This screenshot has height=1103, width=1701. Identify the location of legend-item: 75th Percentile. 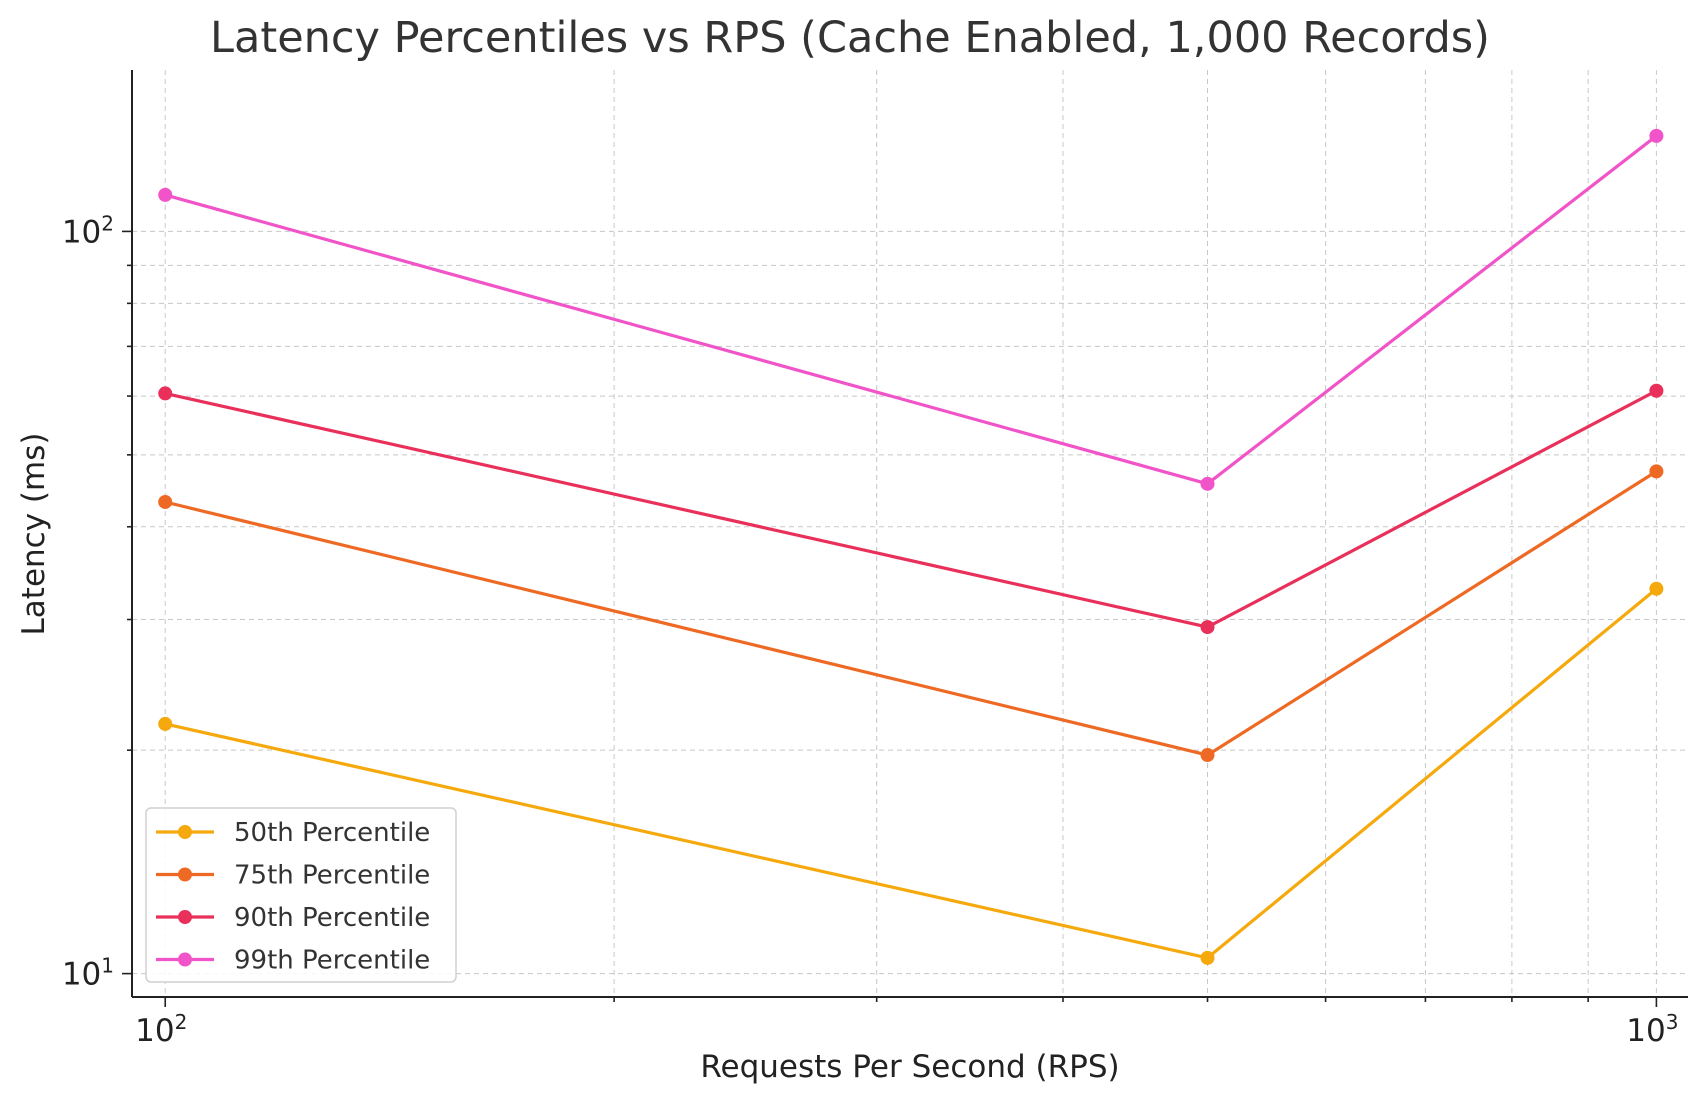
(293, 876).